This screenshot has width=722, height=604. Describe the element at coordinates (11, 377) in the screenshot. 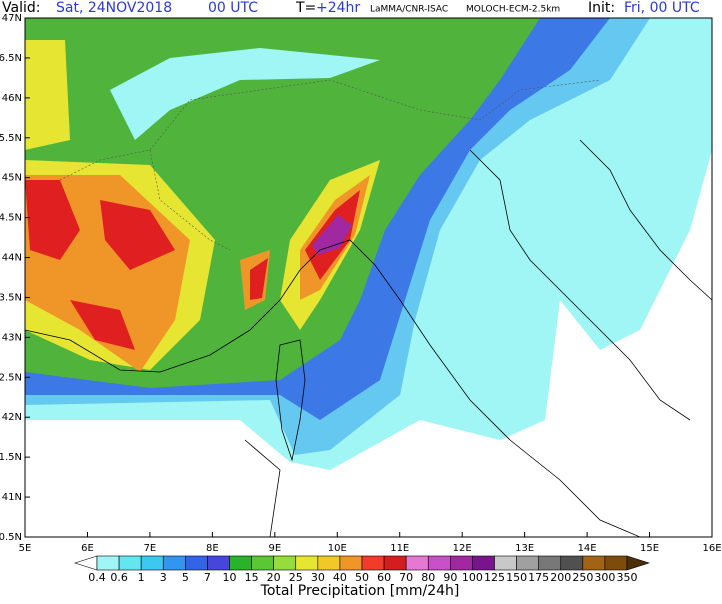

I see `lat-label: 2.5N` at that location.